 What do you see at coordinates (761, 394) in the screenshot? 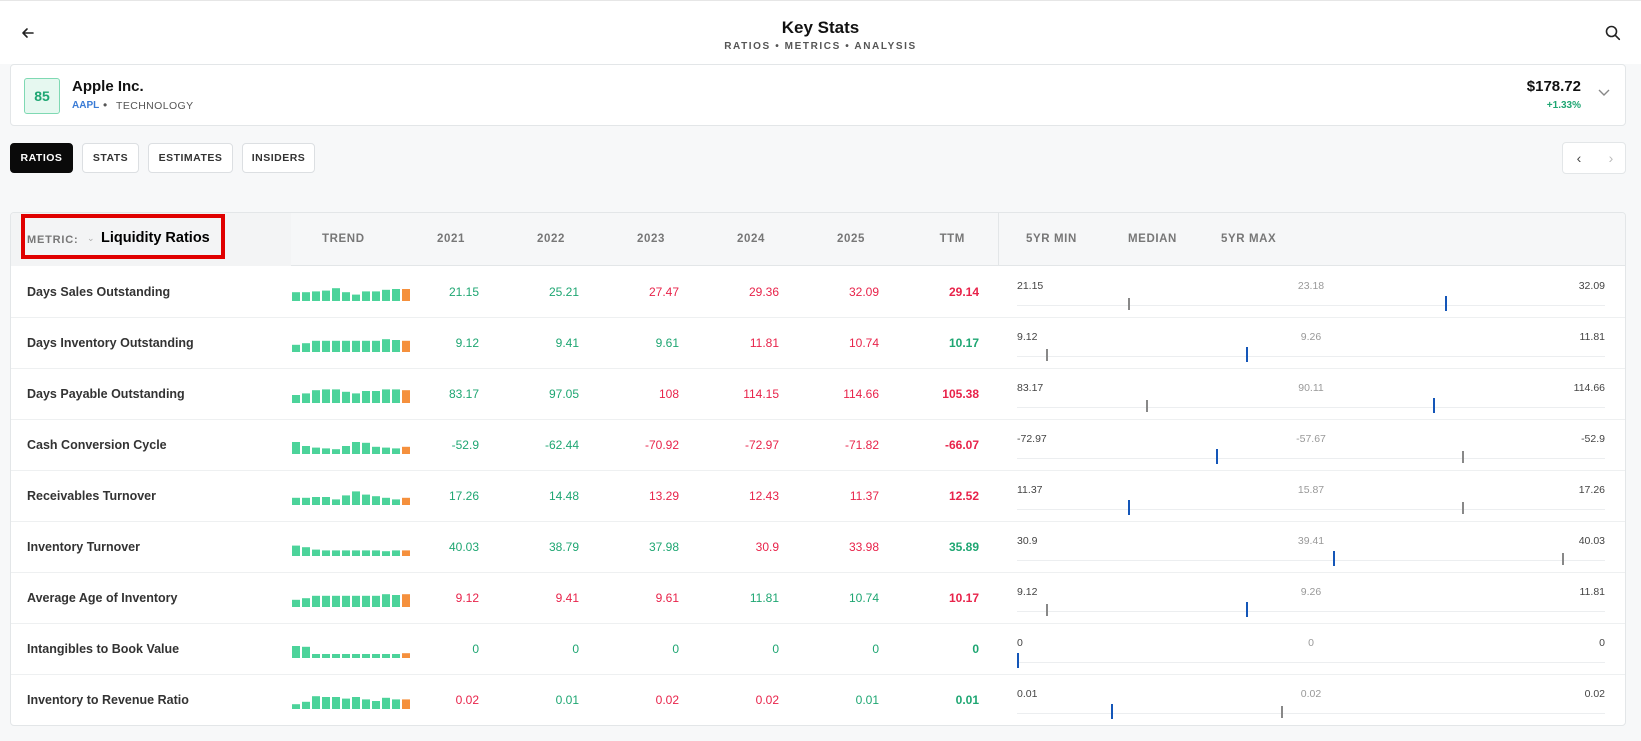
I see `value-cell: 114.15` at bounding box center [761, 394].